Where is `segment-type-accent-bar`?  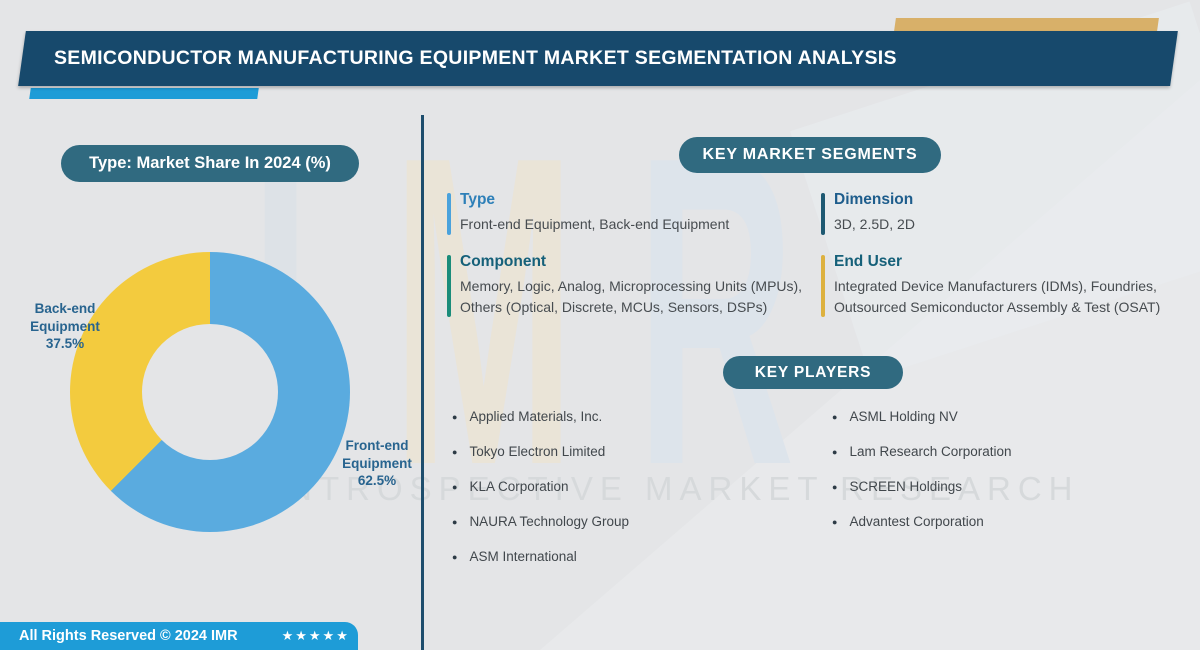
segment-type-accent-bar is located at coordinates (449, 214).